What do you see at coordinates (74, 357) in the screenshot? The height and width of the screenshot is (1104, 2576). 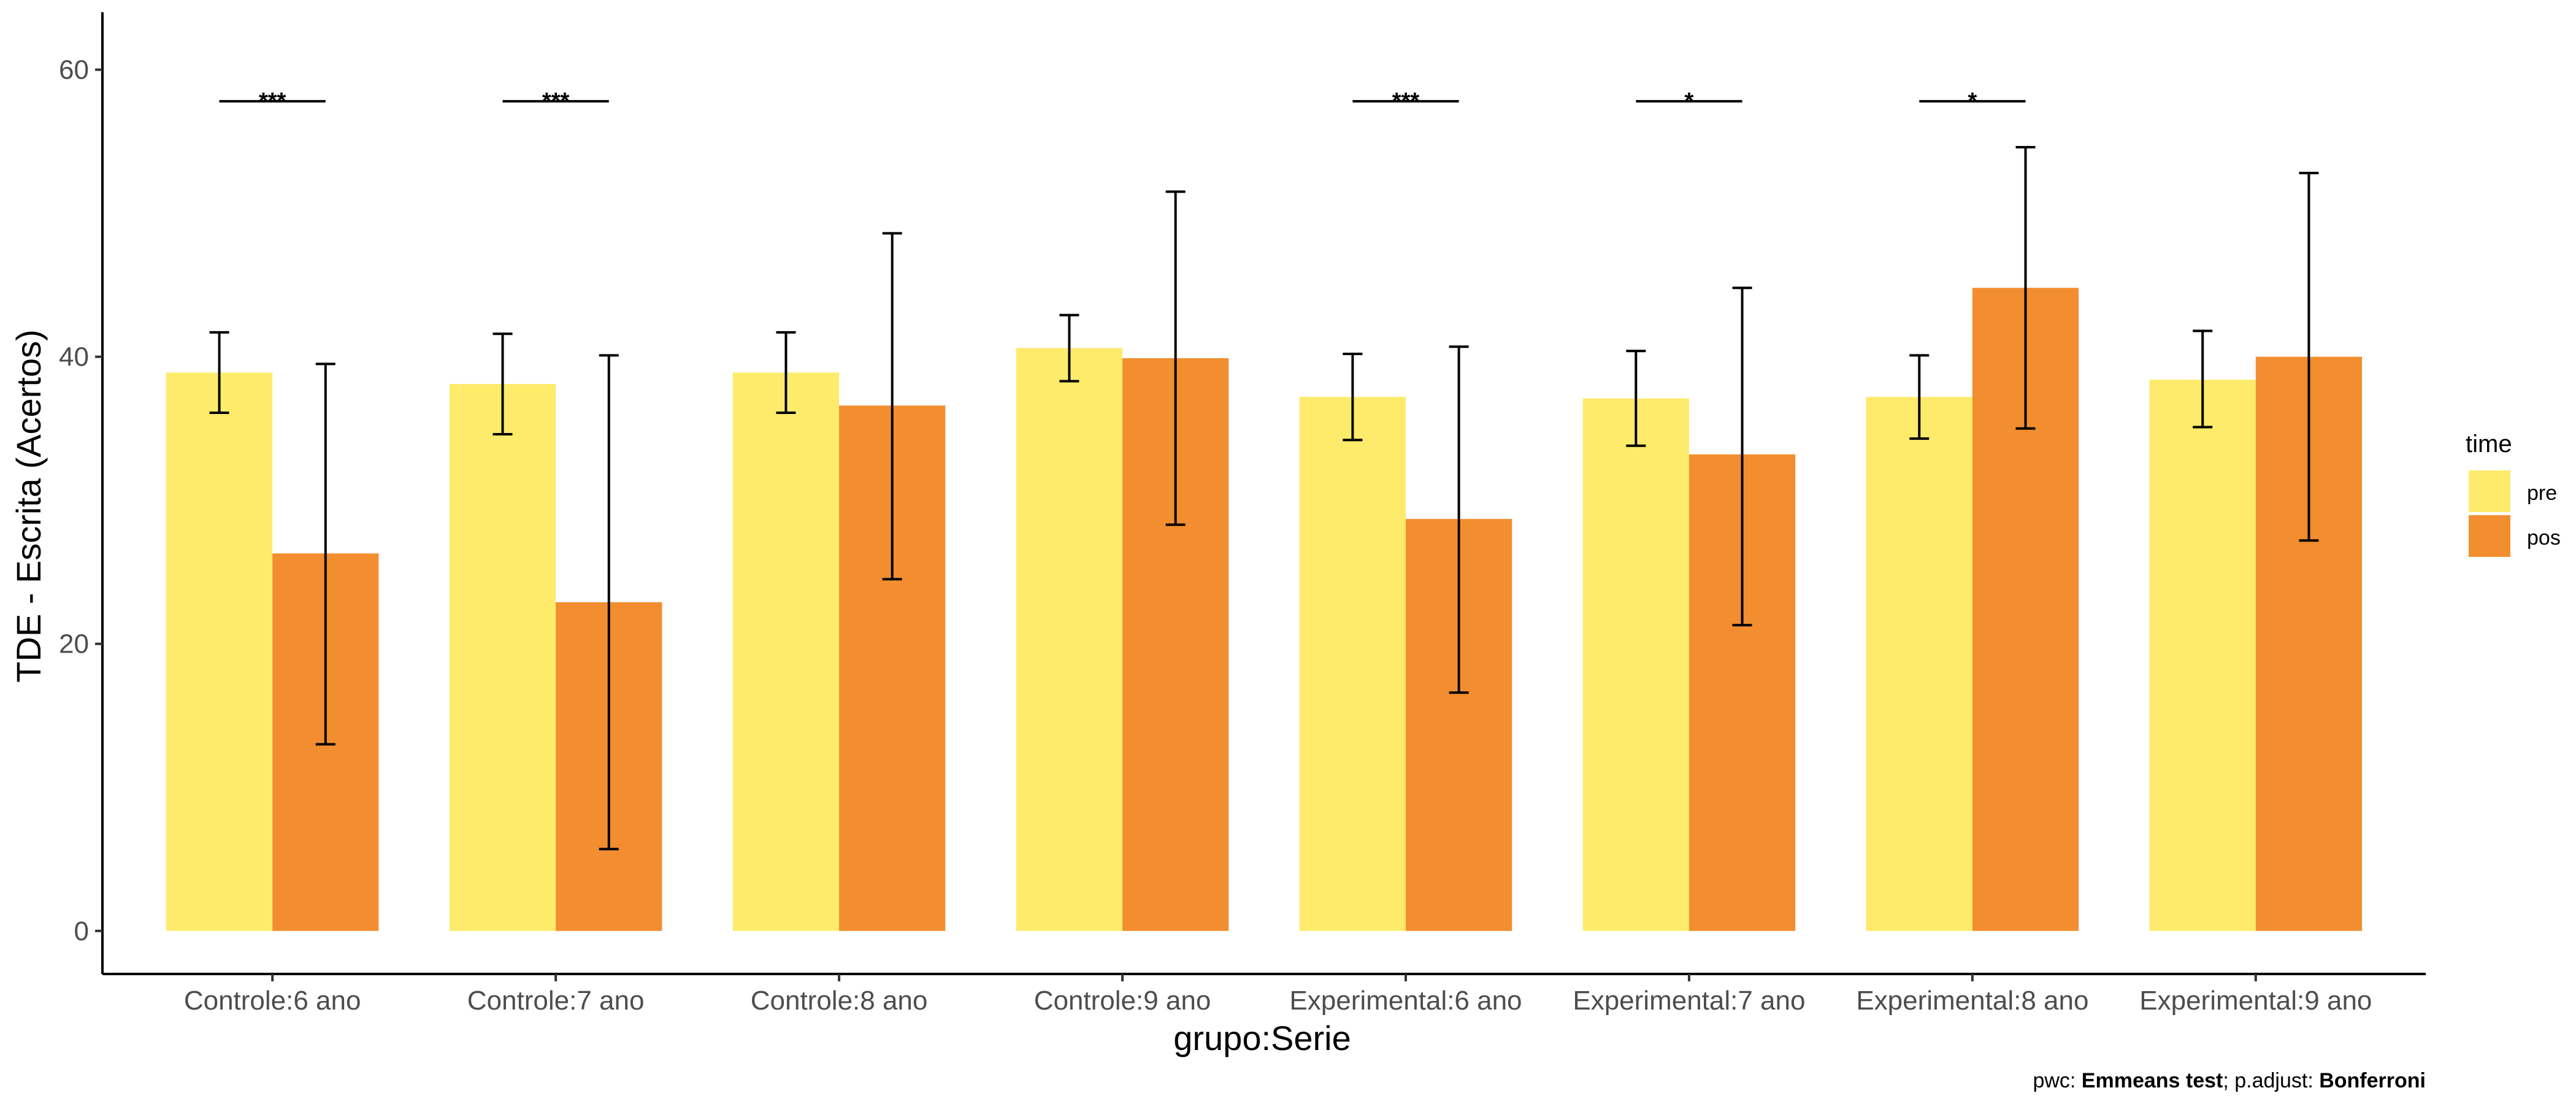 I see `y-tick-label-40: 40` at bounding box center [74, 357].